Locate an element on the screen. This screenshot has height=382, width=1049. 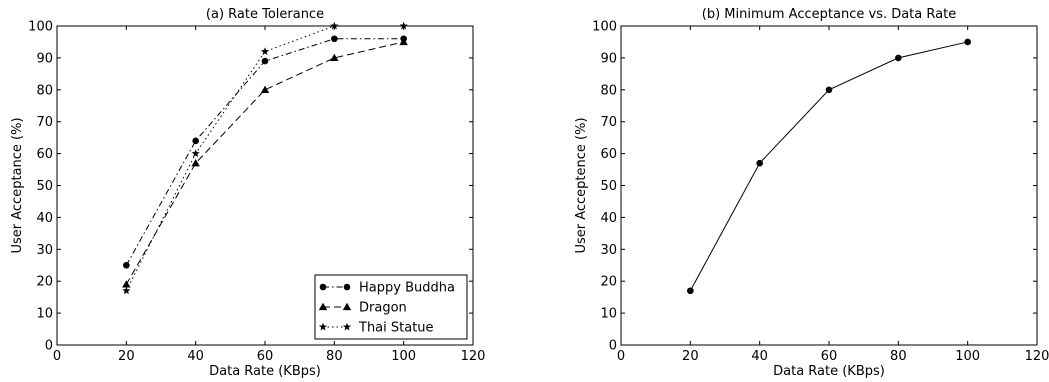
legend: Happy Buddha Dragon Thai Statue is located at coordinates (391, 307).